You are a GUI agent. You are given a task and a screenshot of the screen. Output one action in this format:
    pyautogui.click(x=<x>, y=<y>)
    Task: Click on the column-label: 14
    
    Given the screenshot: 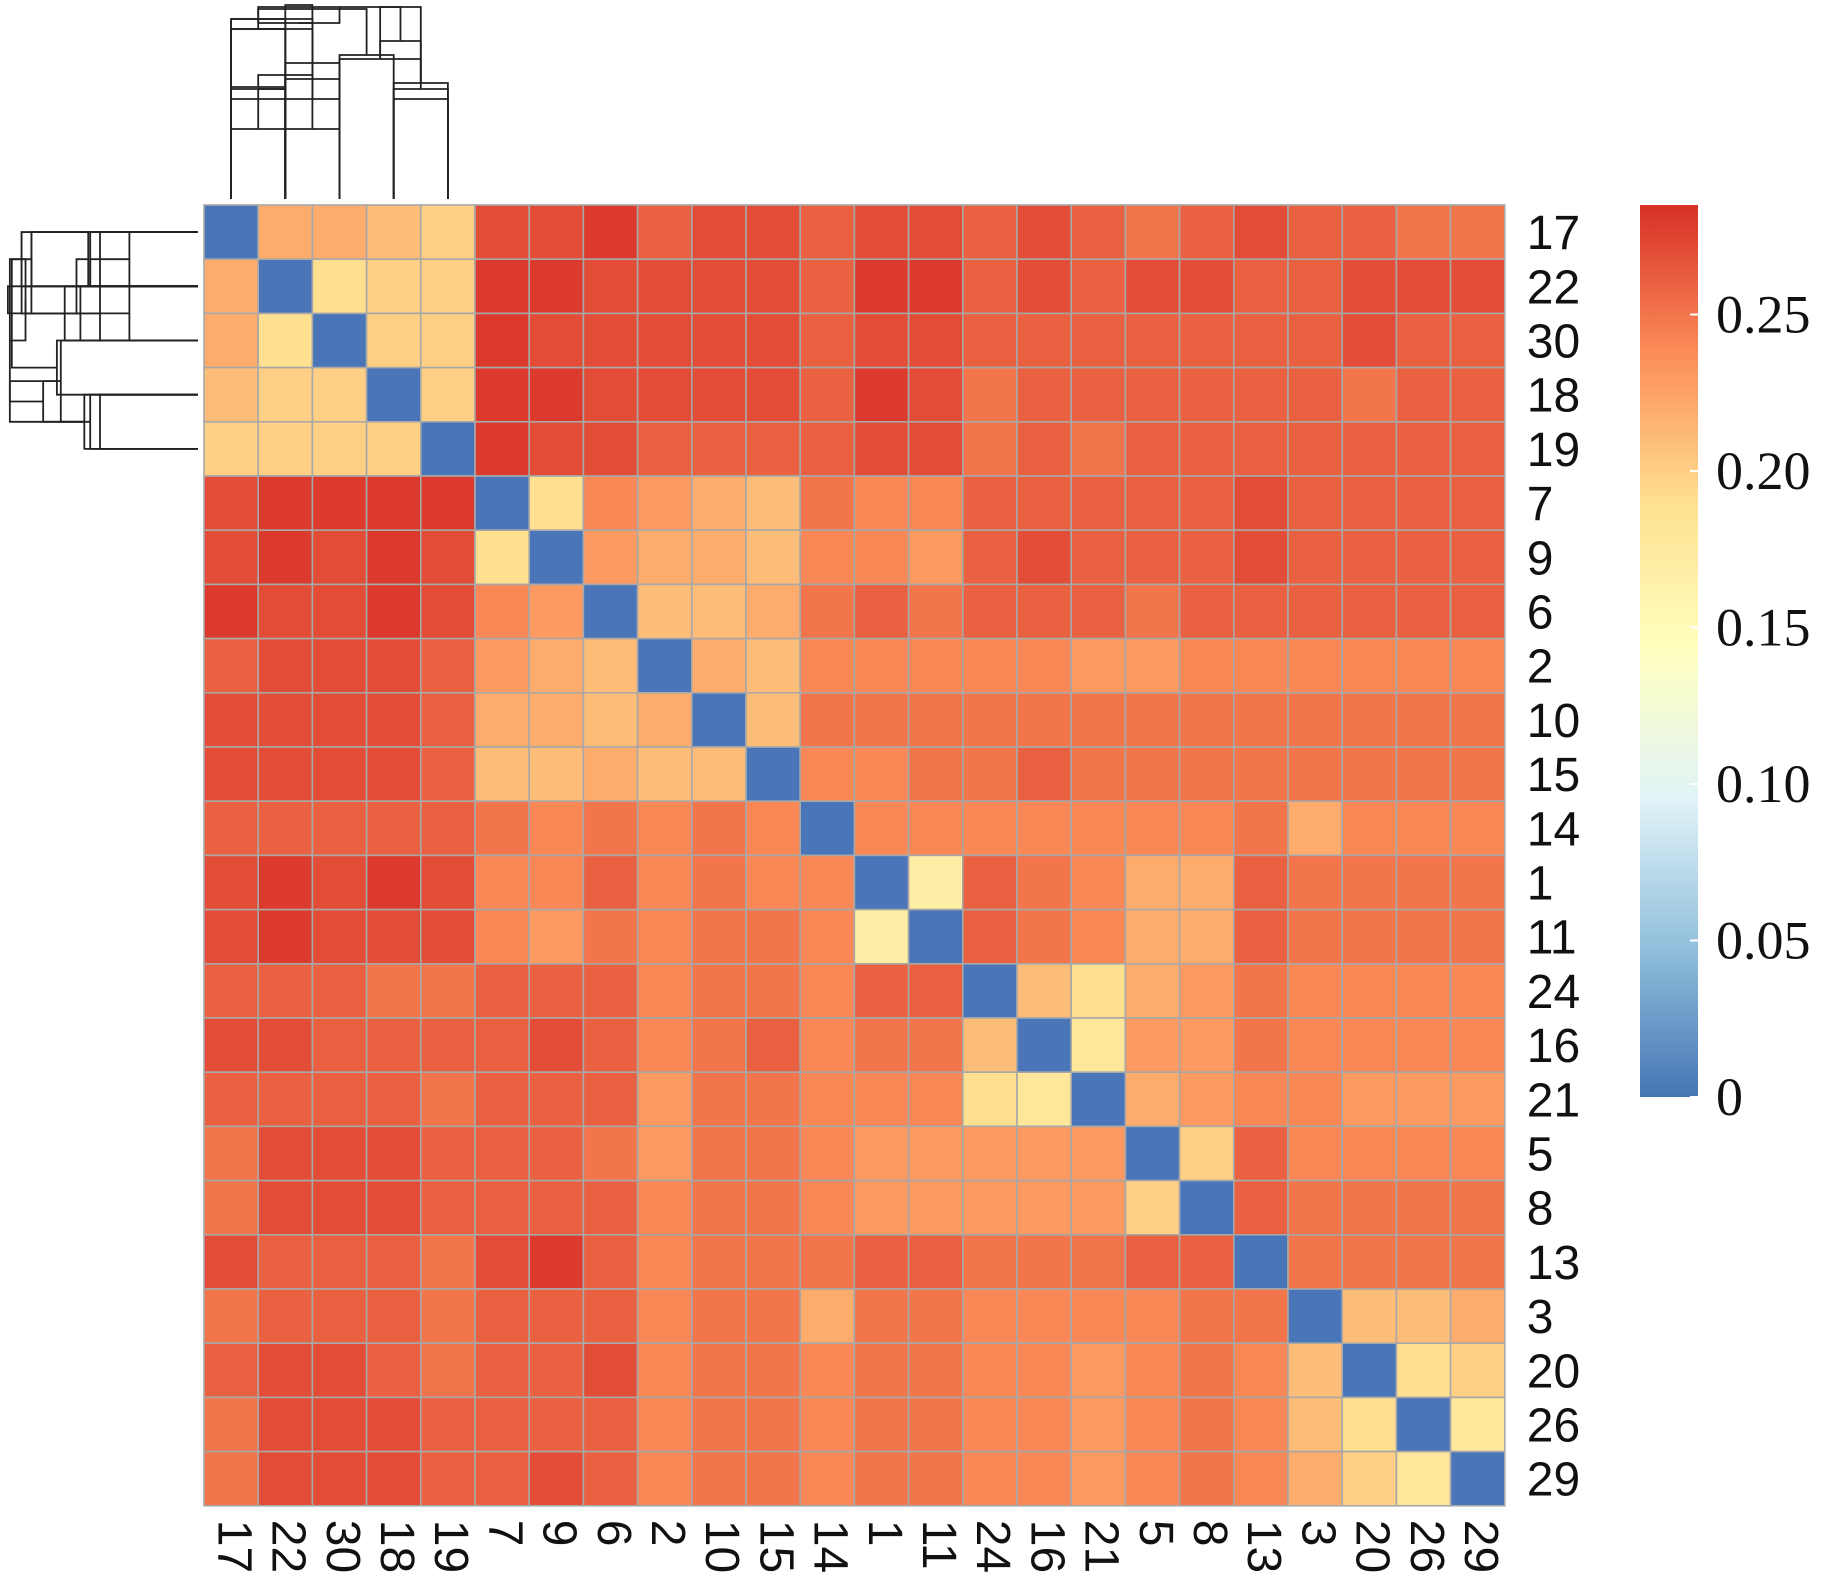 What is the action you would take?
    pyautogui.click(x=830, y=1546)
    